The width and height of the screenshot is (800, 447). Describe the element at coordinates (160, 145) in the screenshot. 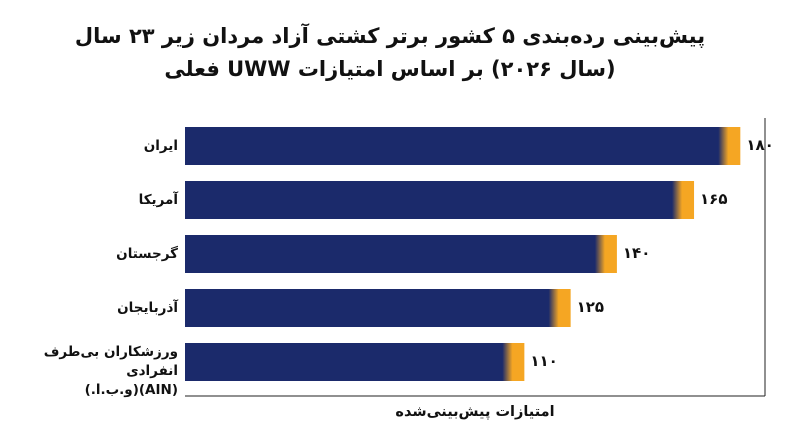

I see `y-tick-label: ایران` at that location.